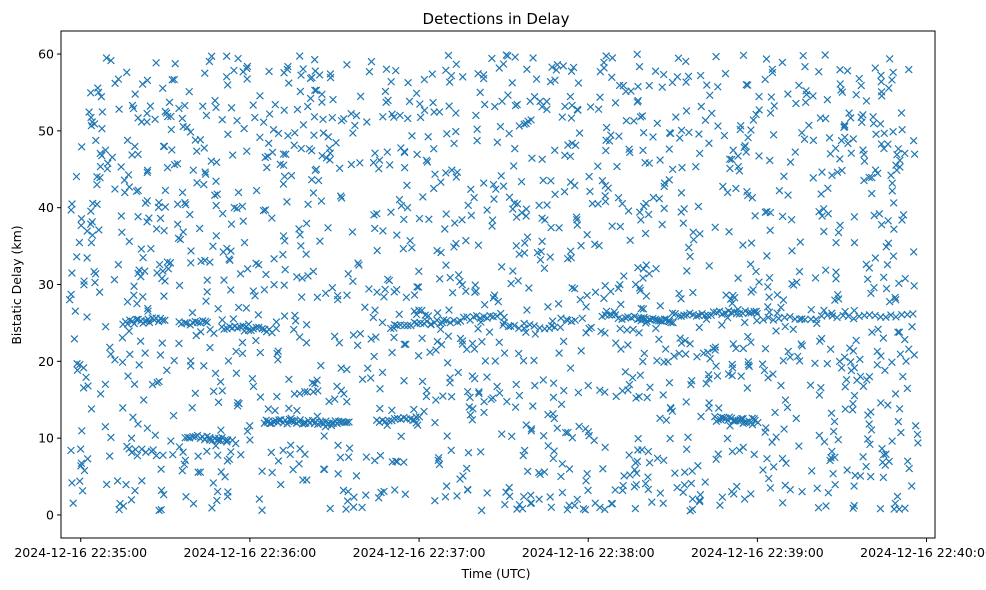 This screenshot has width=986, height=590. What do you see at coordinates (768, 317) in the screenshot?
I see `data-point-1966` at bounding box center [768, 317].